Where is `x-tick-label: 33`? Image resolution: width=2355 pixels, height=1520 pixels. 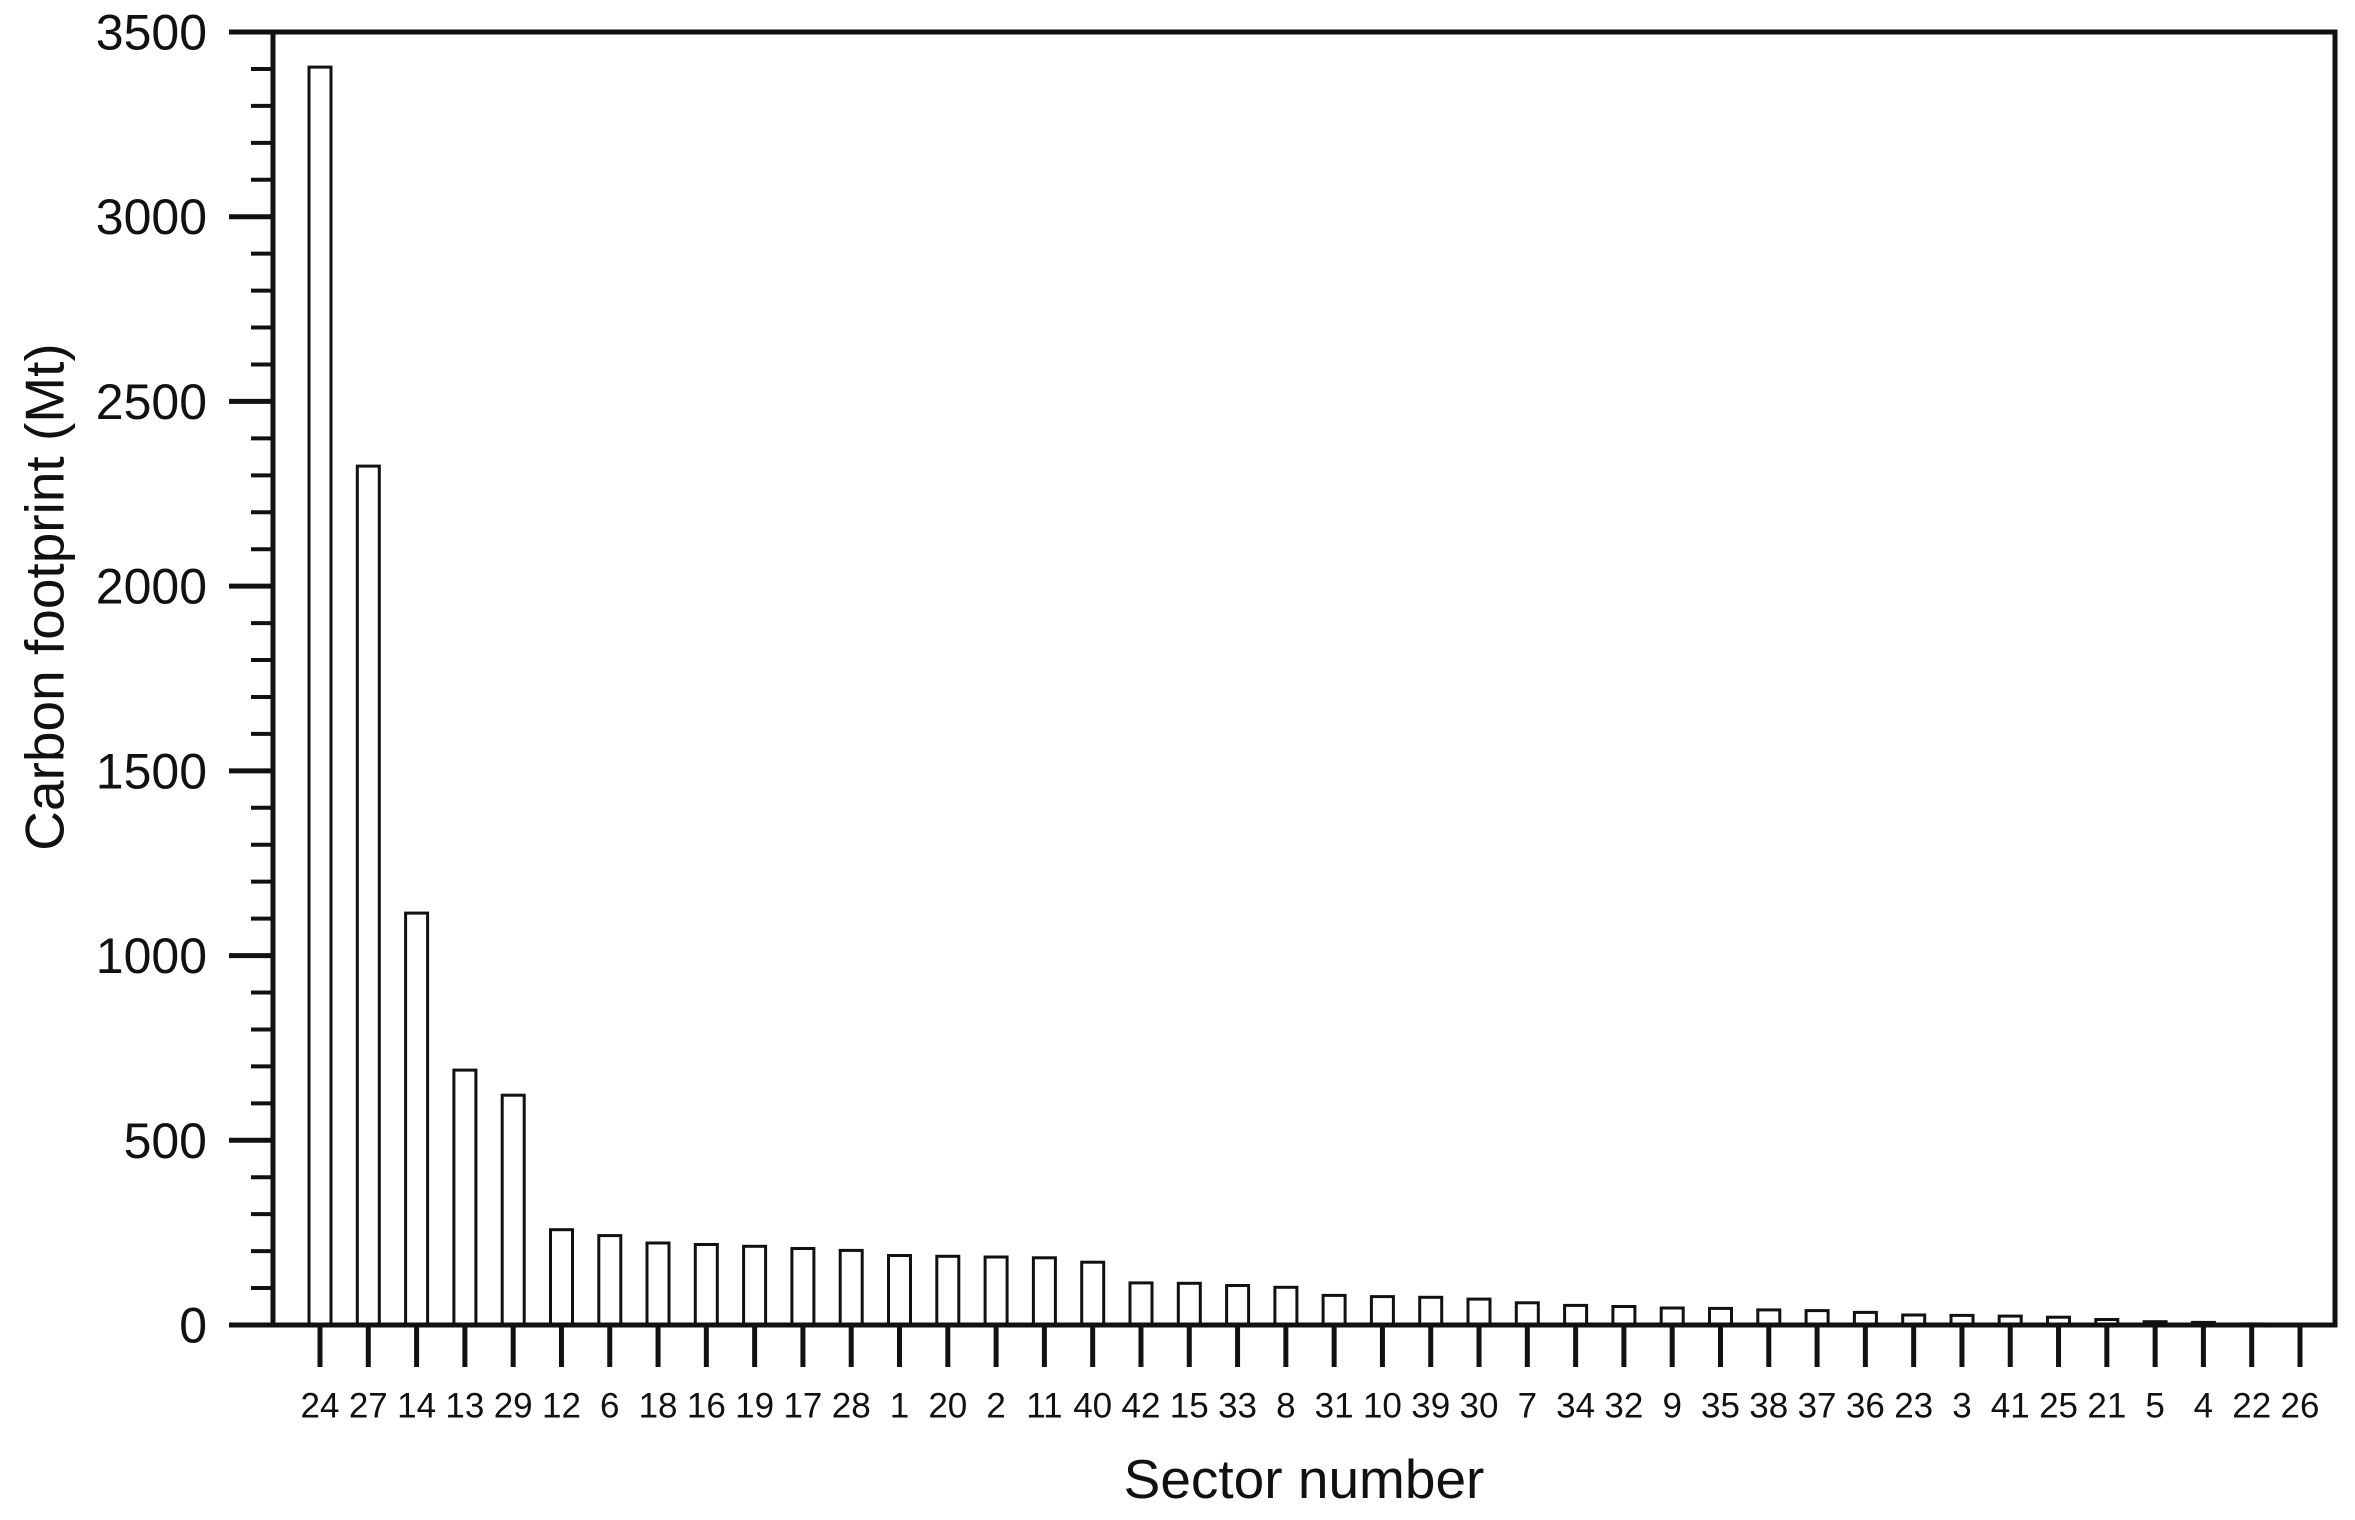 x-tick-label: 33 is located at coordinates (1237, 1405).